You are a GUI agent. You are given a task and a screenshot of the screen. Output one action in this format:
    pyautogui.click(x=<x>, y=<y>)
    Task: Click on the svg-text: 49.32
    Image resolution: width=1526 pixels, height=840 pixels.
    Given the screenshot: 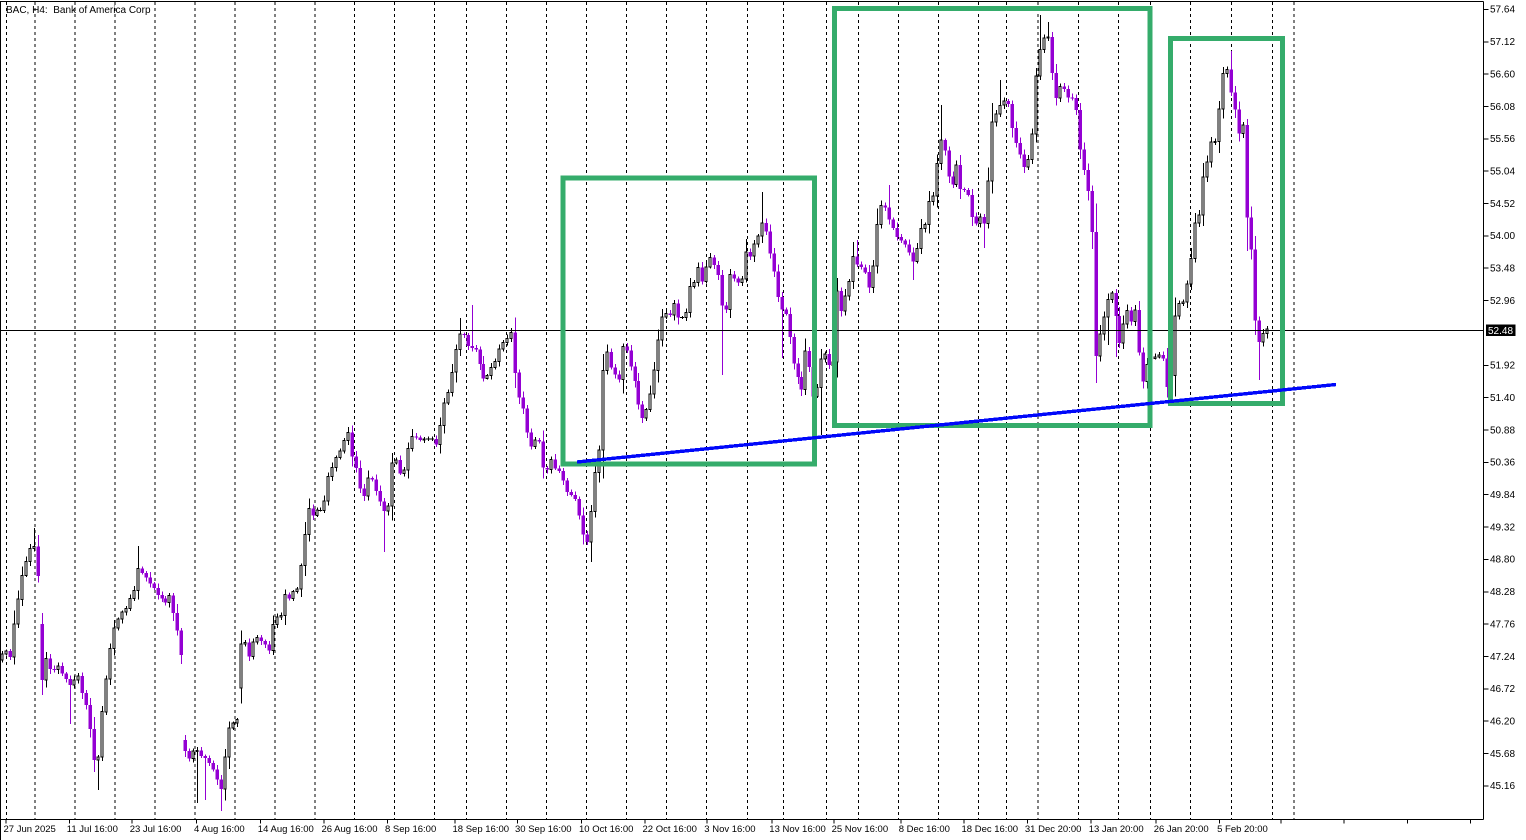 What is the action you would take?
    pyautogui.click(x=1502, y=527)
    